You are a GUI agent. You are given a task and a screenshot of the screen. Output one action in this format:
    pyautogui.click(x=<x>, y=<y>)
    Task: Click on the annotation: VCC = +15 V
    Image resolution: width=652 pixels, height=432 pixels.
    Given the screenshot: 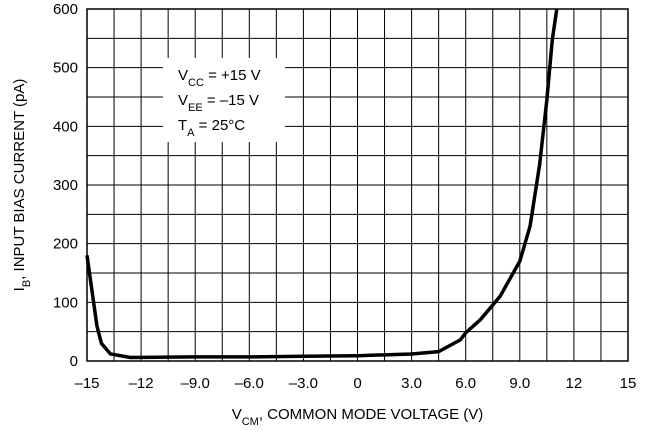 What is the action you would take?
    pyautogui.click(x=219, y=78)
    